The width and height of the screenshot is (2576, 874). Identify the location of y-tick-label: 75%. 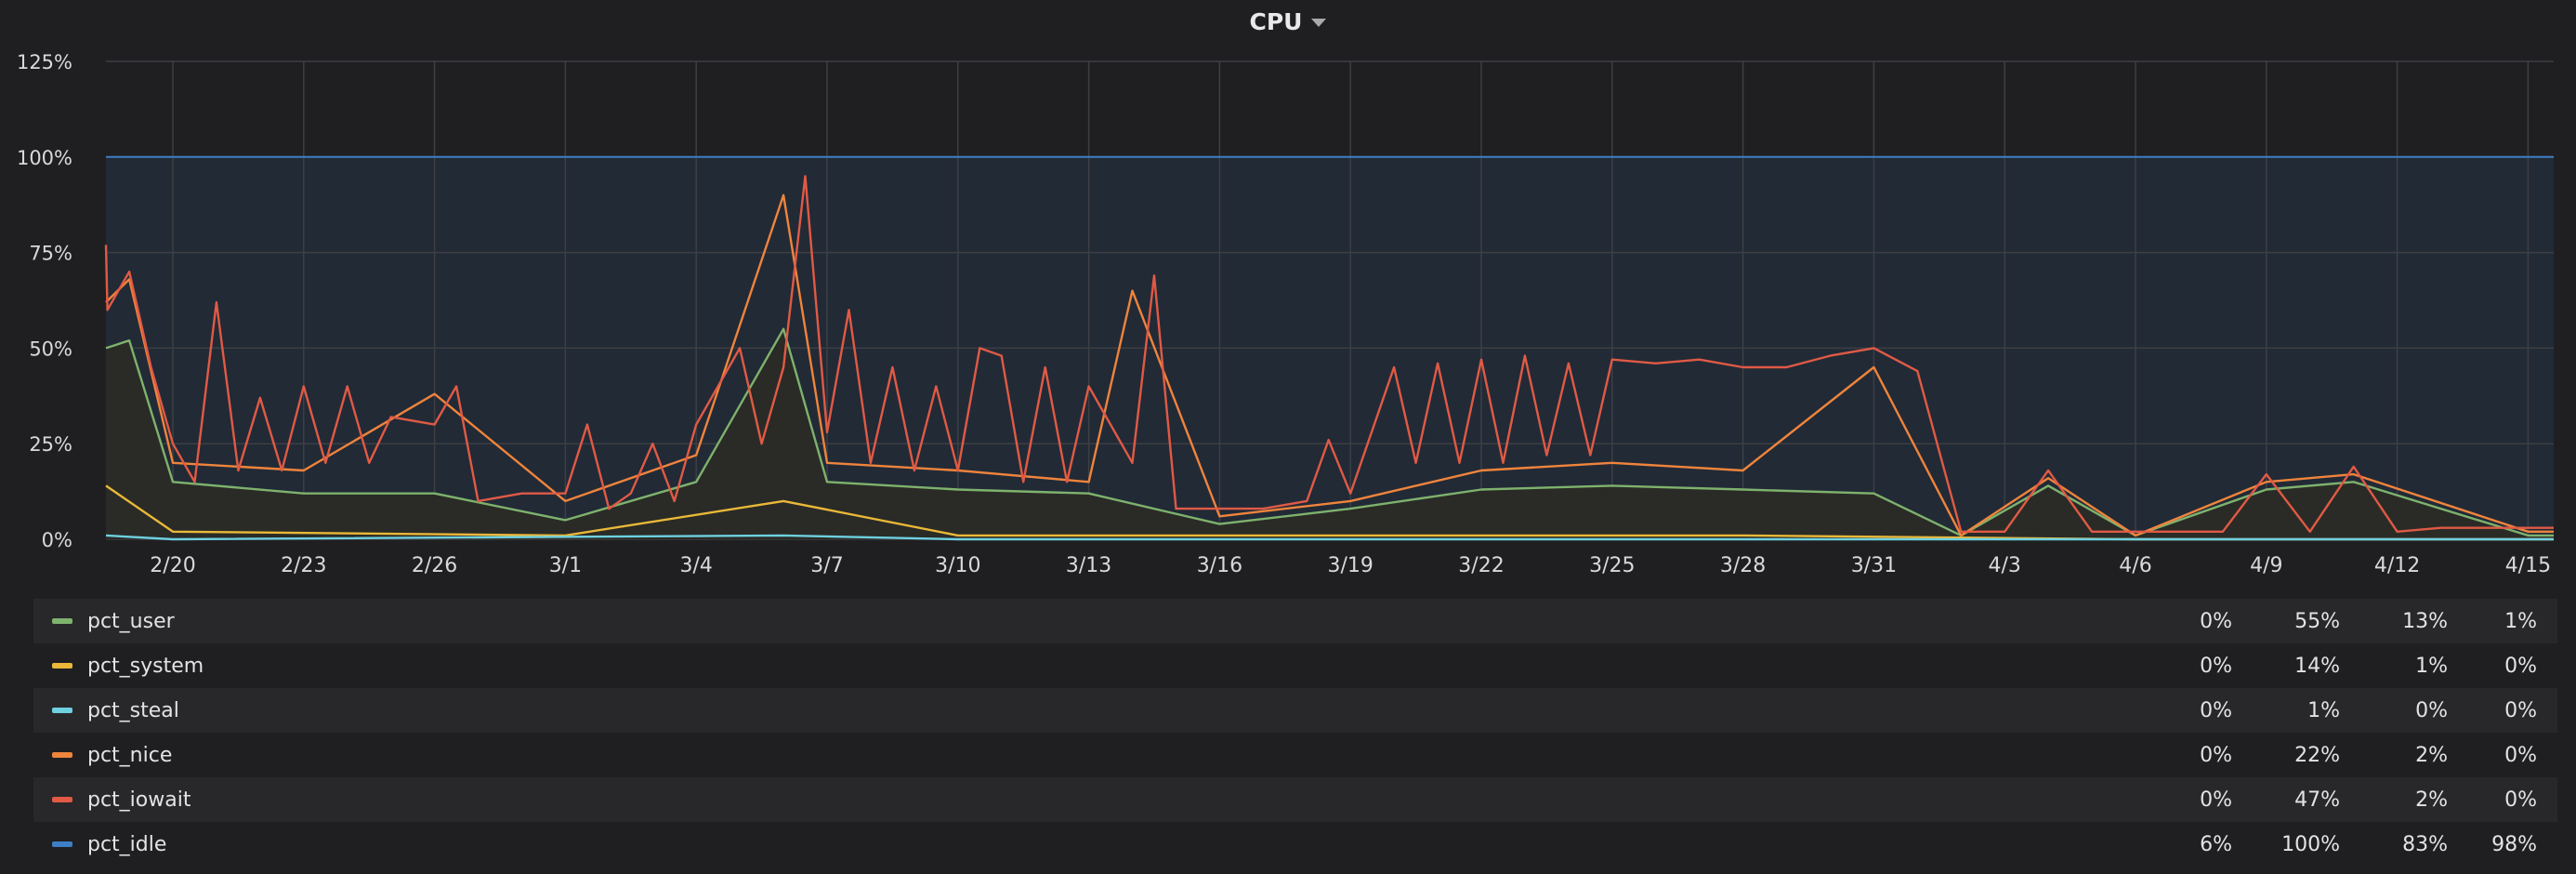
(50, 254).